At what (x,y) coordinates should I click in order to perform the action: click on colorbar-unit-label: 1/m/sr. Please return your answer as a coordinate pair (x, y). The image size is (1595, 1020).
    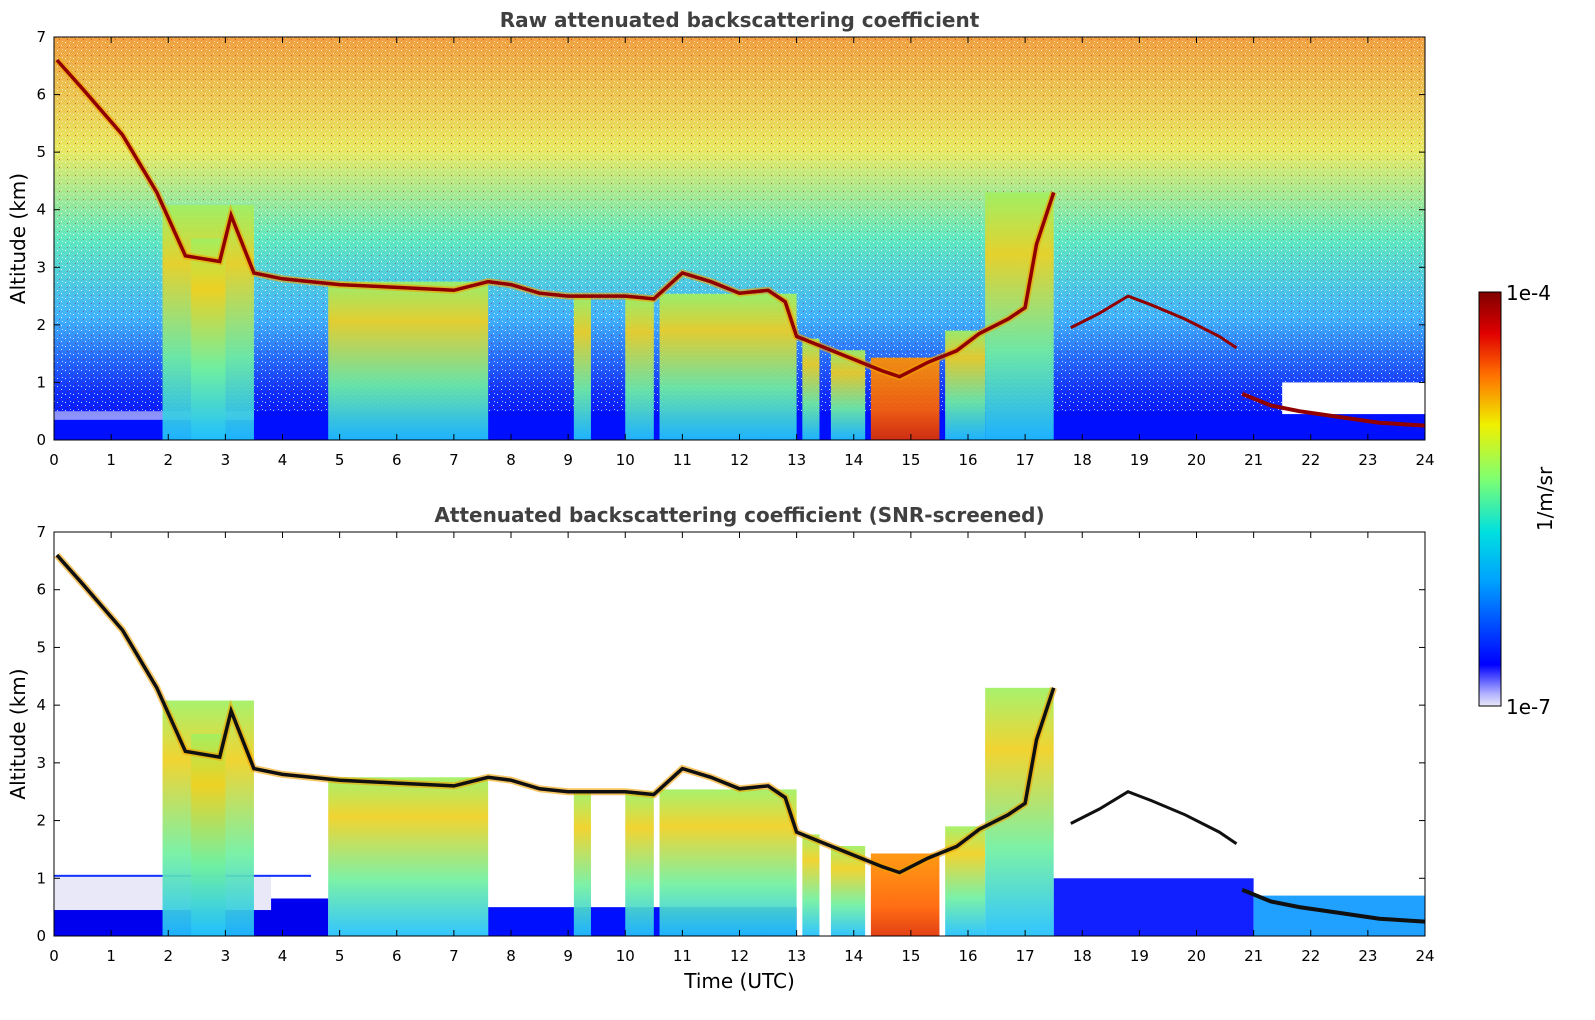
    Looking at the image, I should click on (1545, 498).